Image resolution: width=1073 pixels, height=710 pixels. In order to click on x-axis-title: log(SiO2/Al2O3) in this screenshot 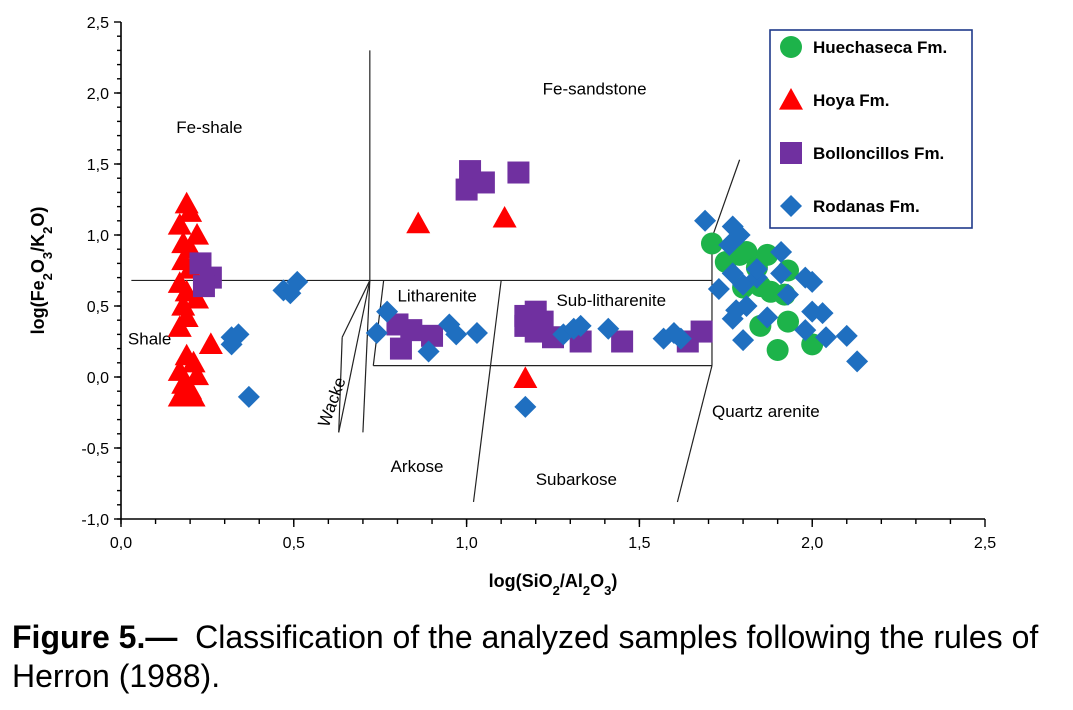, I will do `click(553, 584)`.